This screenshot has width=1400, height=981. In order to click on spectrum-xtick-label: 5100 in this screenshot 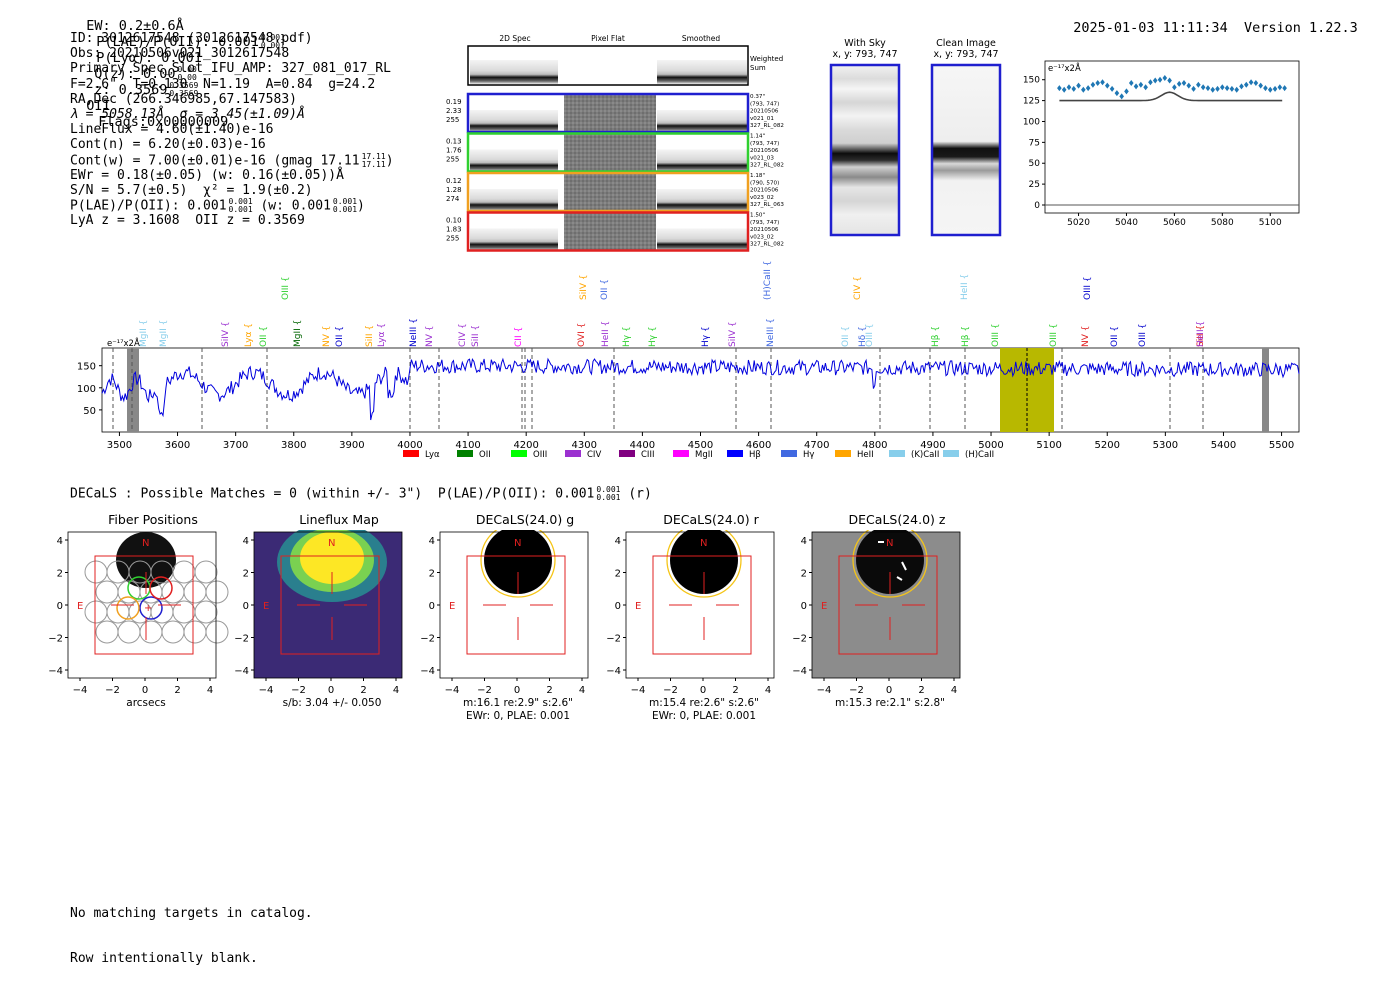, I will do `click(1048, 445)`.